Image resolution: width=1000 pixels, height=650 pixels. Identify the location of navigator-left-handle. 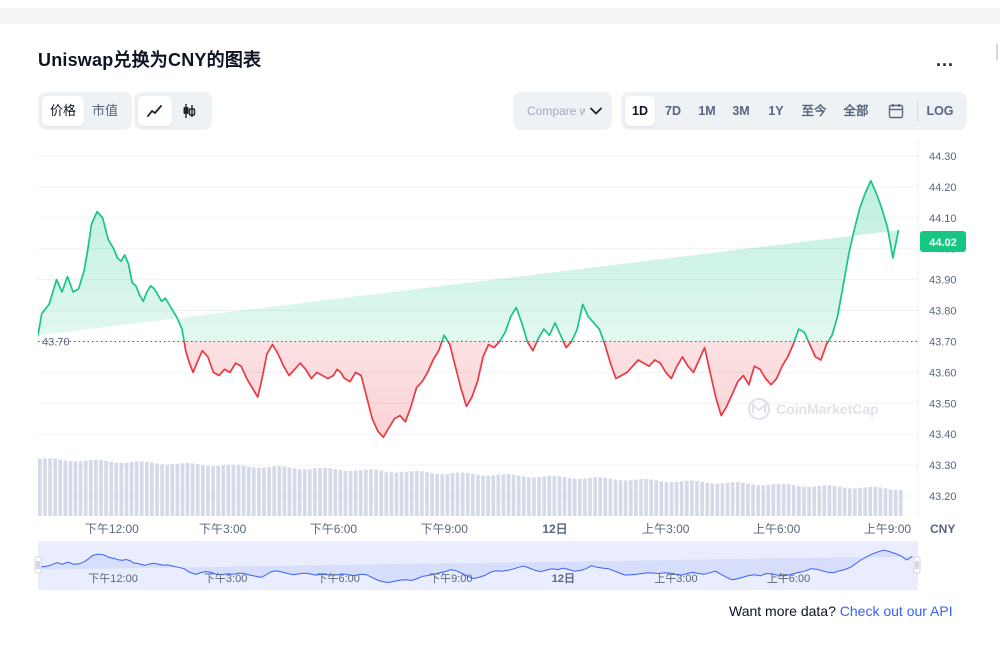
(38, 565).